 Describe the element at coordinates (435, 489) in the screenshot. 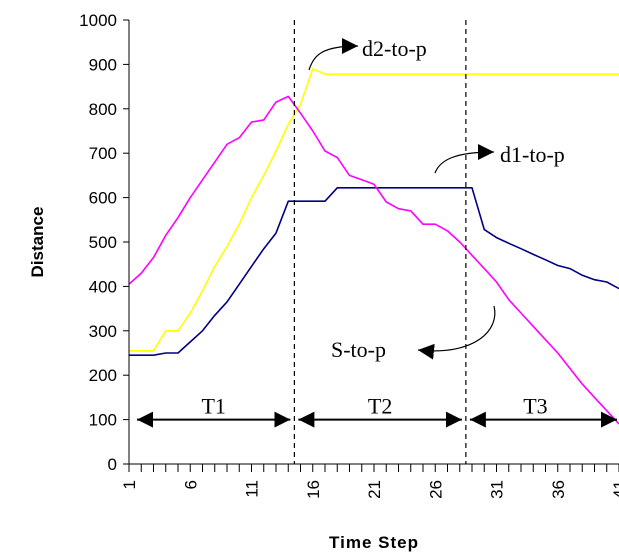

I see `x-tick-label: 26` at that location.